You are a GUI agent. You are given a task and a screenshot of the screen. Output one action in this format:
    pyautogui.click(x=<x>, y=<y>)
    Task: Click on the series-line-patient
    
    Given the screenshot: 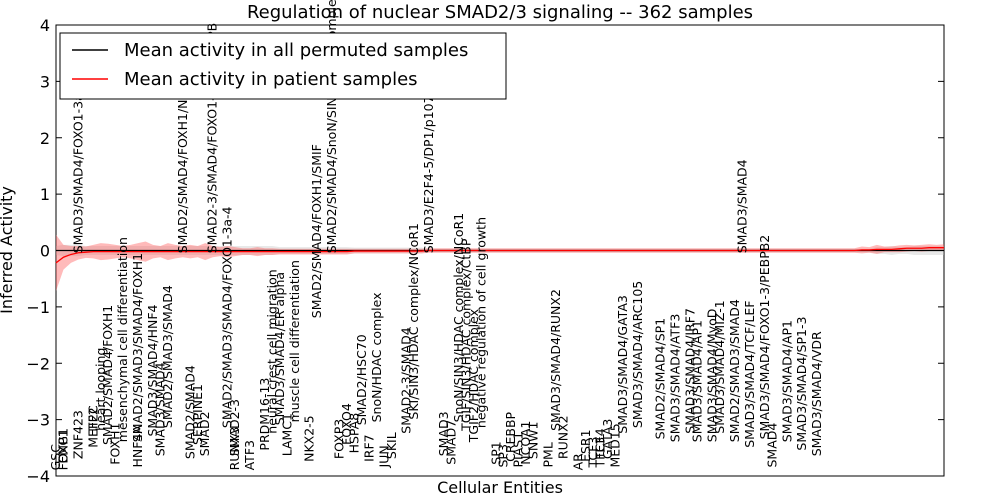 What is the action you would take?
    pyautogui.click(x=499, y=255)
    